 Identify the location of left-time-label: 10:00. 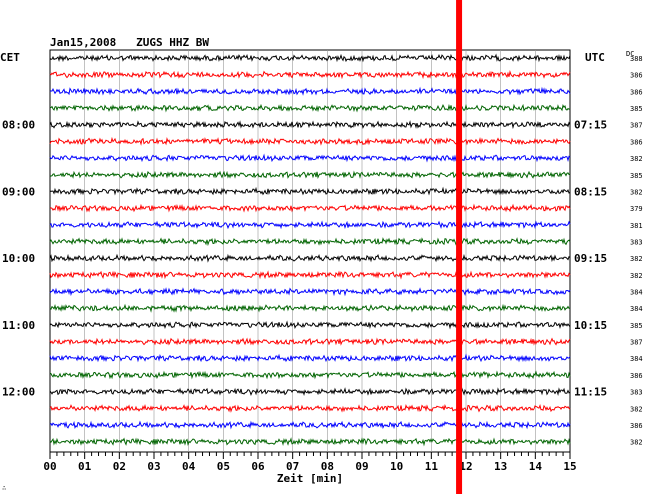
(18, 258).